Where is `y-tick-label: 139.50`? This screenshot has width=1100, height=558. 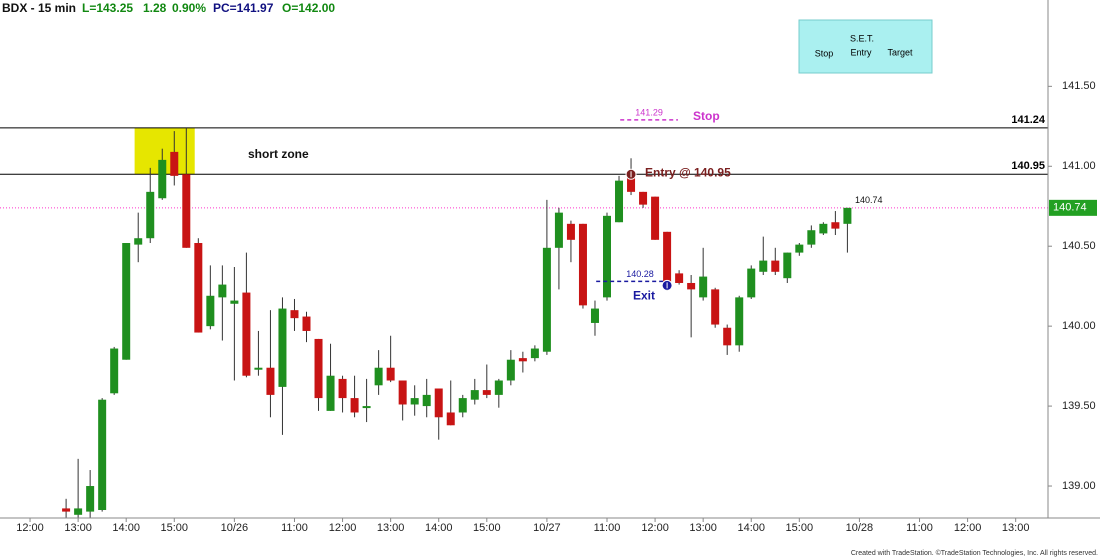
y-tick-label: 139.50 is located at coordinates (1079, 406).